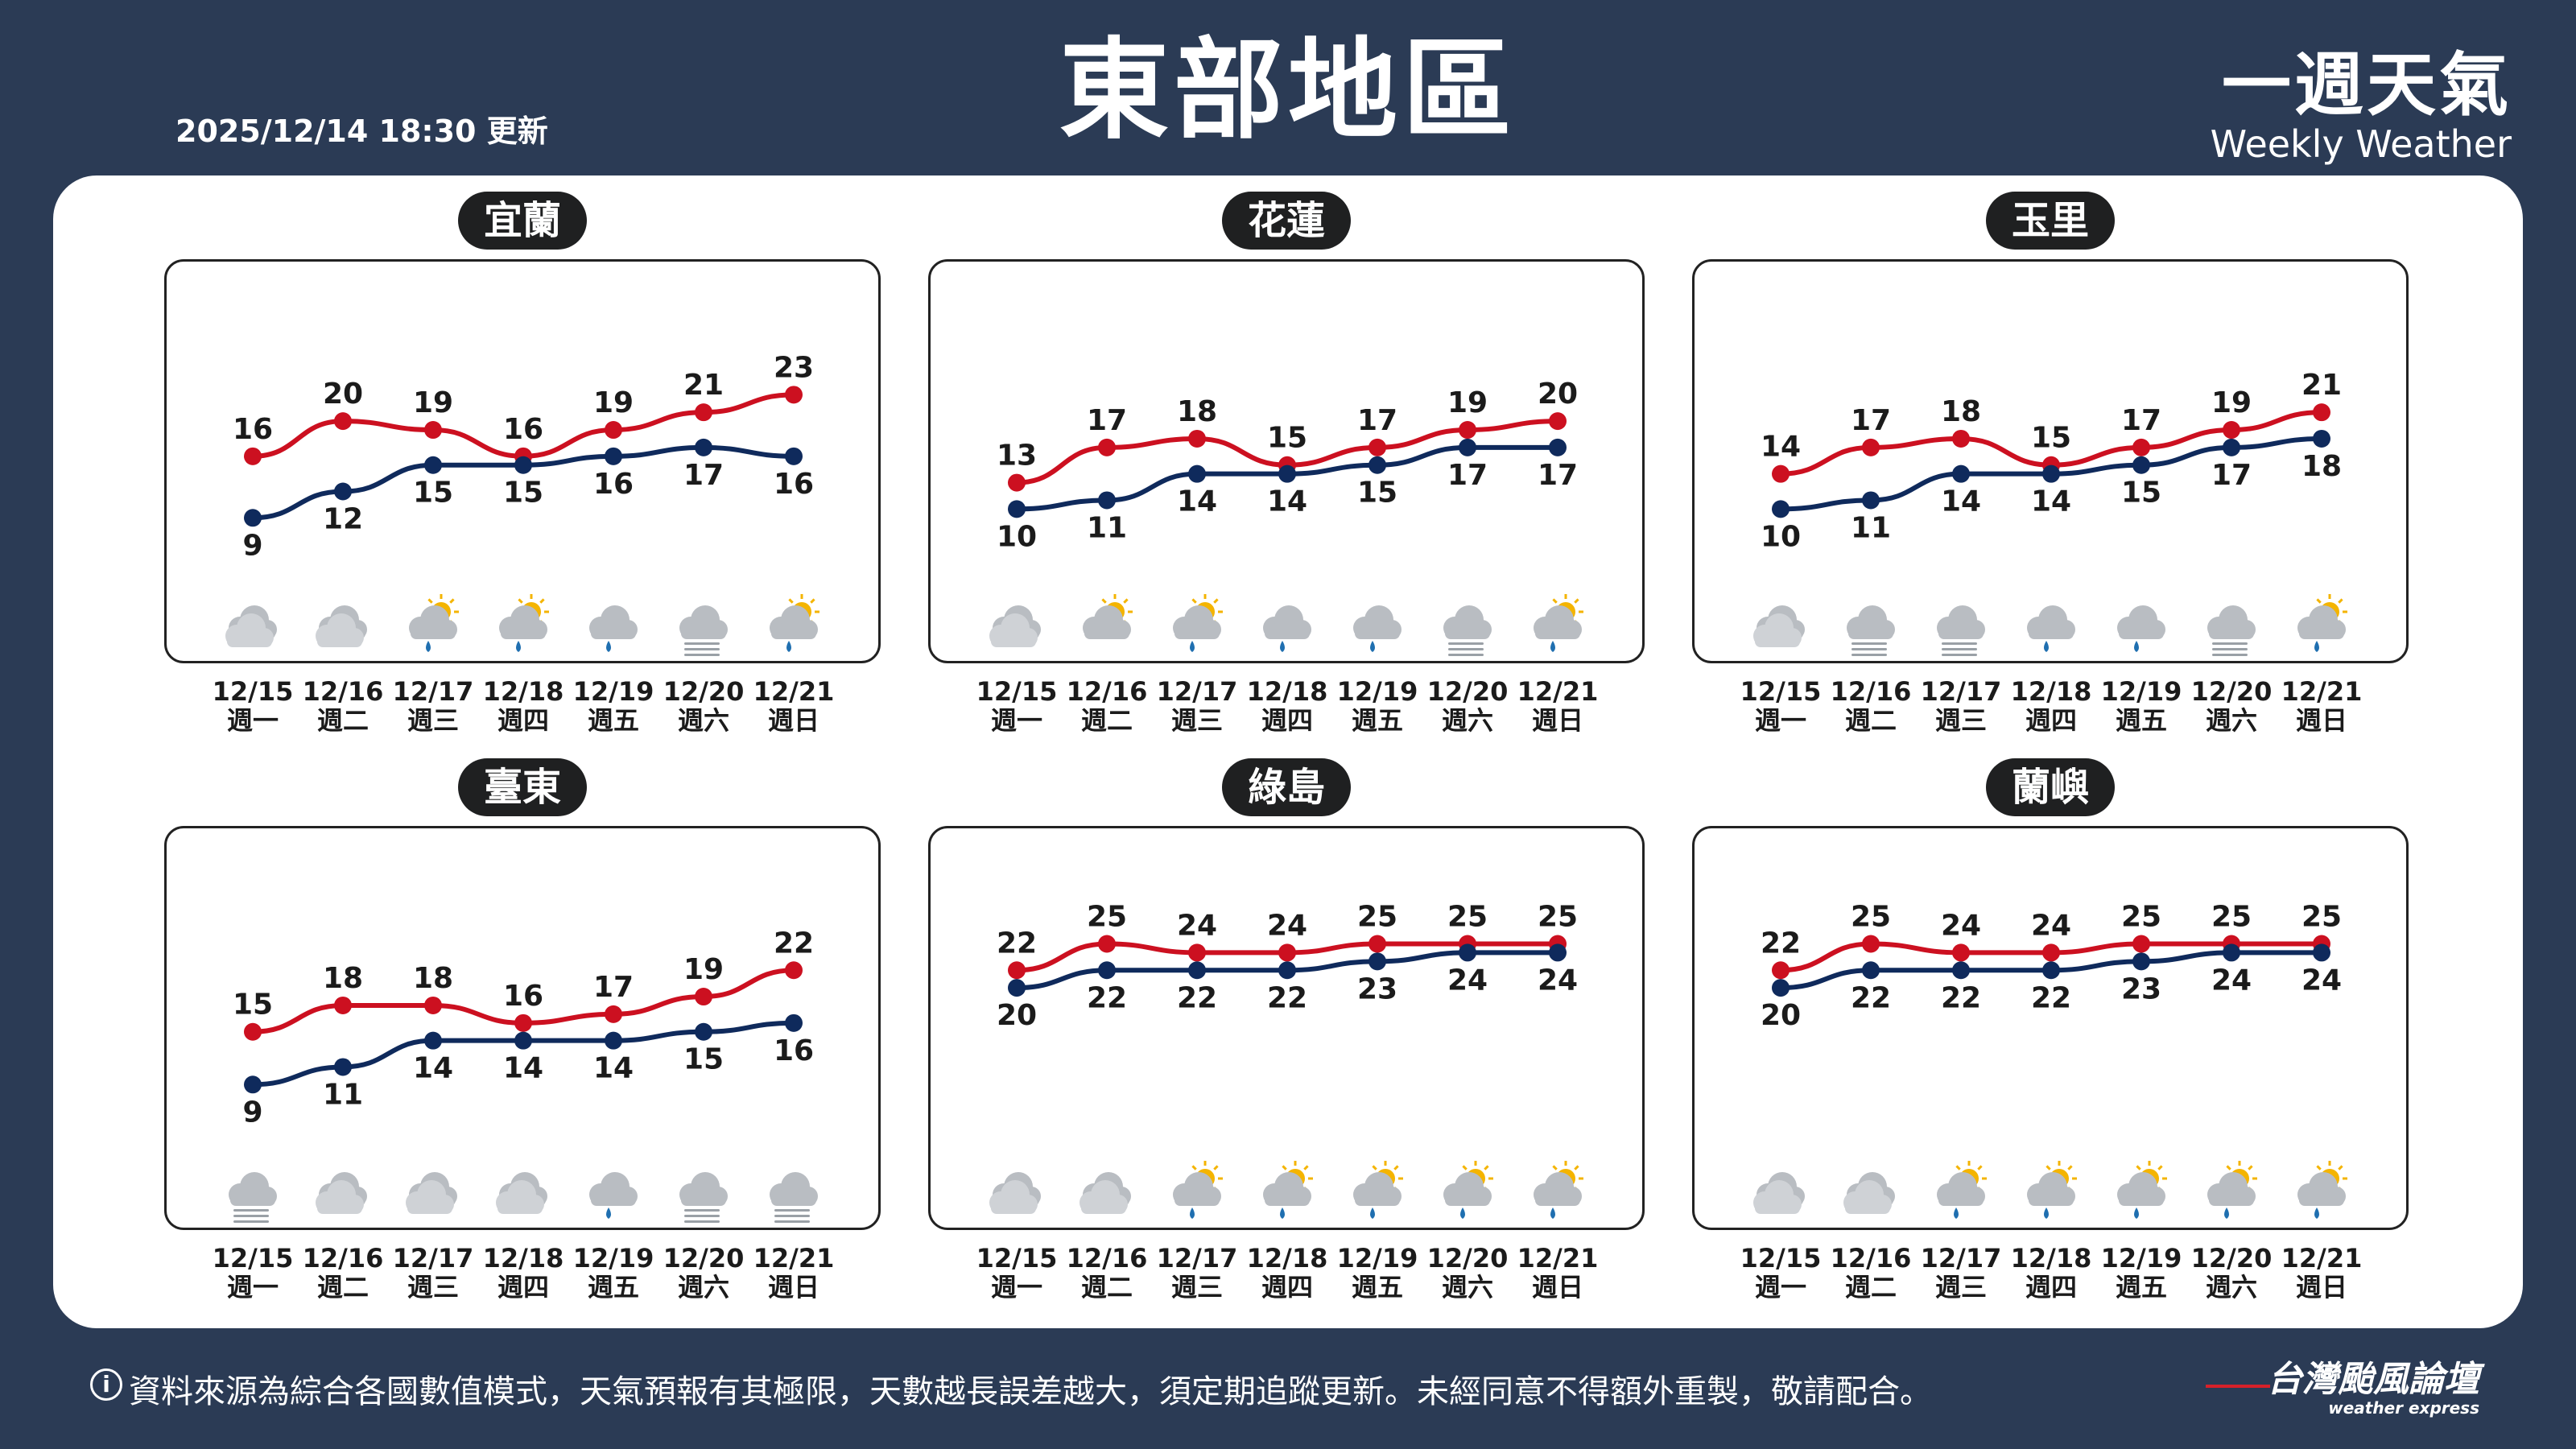  What do you see at coordinates (1377, 988) in the screenshot?
I see `low-temp-label: 23` at bounding box center [1377, 988].